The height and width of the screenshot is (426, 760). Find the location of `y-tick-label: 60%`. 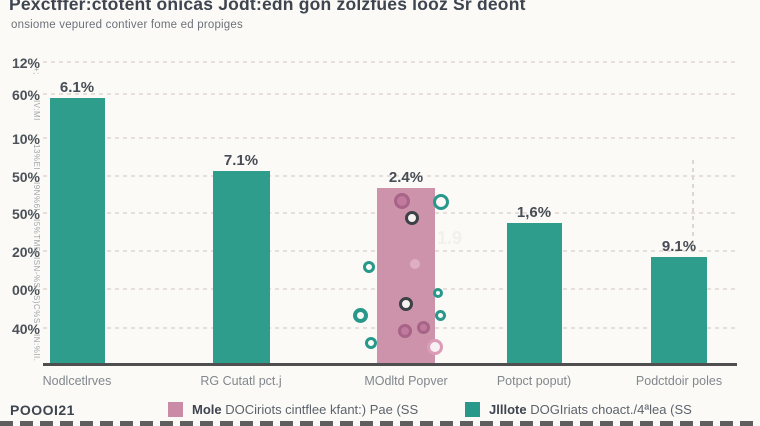

y-tick-label: 60% is located at coordinates (25, 95).